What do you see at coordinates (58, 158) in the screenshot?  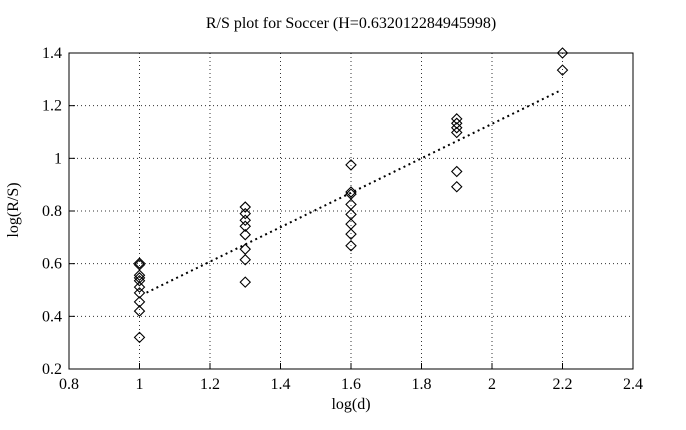 I see `y-tick-label: 1` at bounding box center [58, 158].